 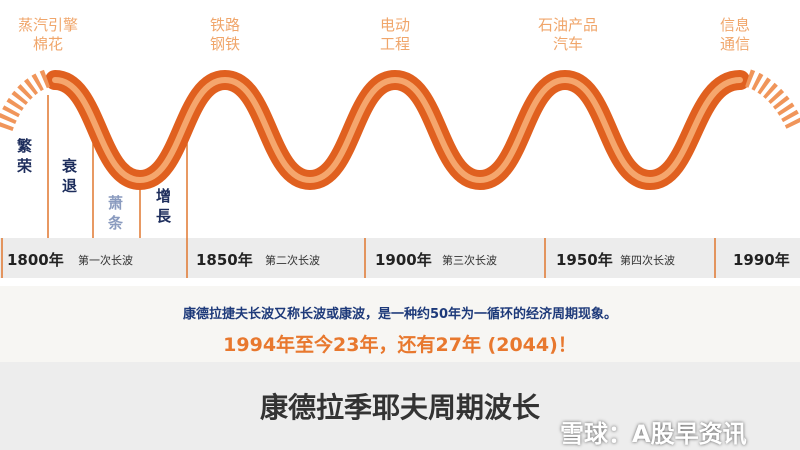 What do you see at coordinates (48, 44) in the screenshot?
I see `era-label: 棉花` at bounding box center [48, 44].